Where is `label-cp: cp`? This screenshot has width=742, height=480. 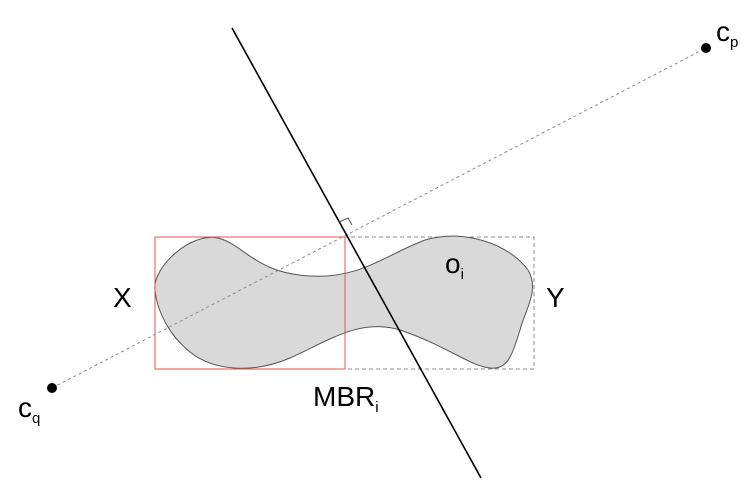
label-cp: cp is located at coordinates (727, 33).